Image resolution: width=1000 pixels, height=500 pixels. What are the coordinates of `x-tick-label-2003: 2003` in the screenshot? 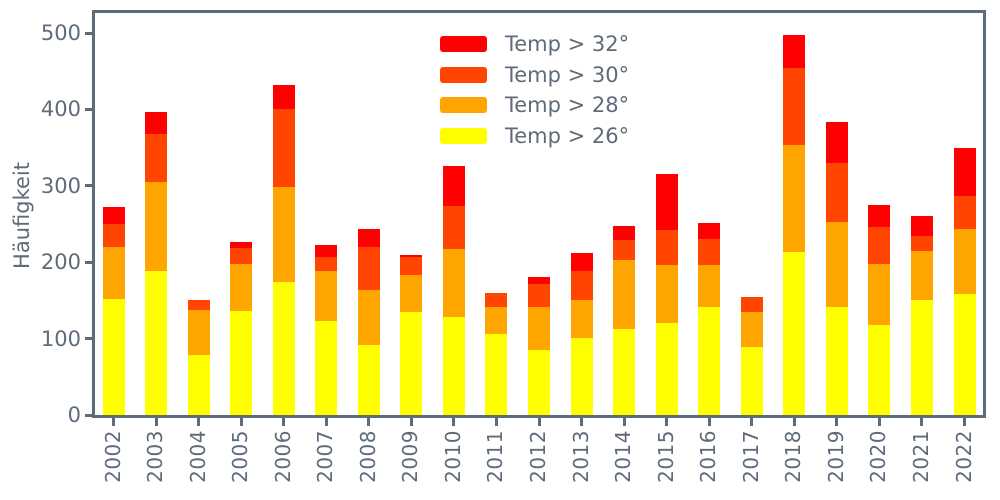 It's located at (155, 456).